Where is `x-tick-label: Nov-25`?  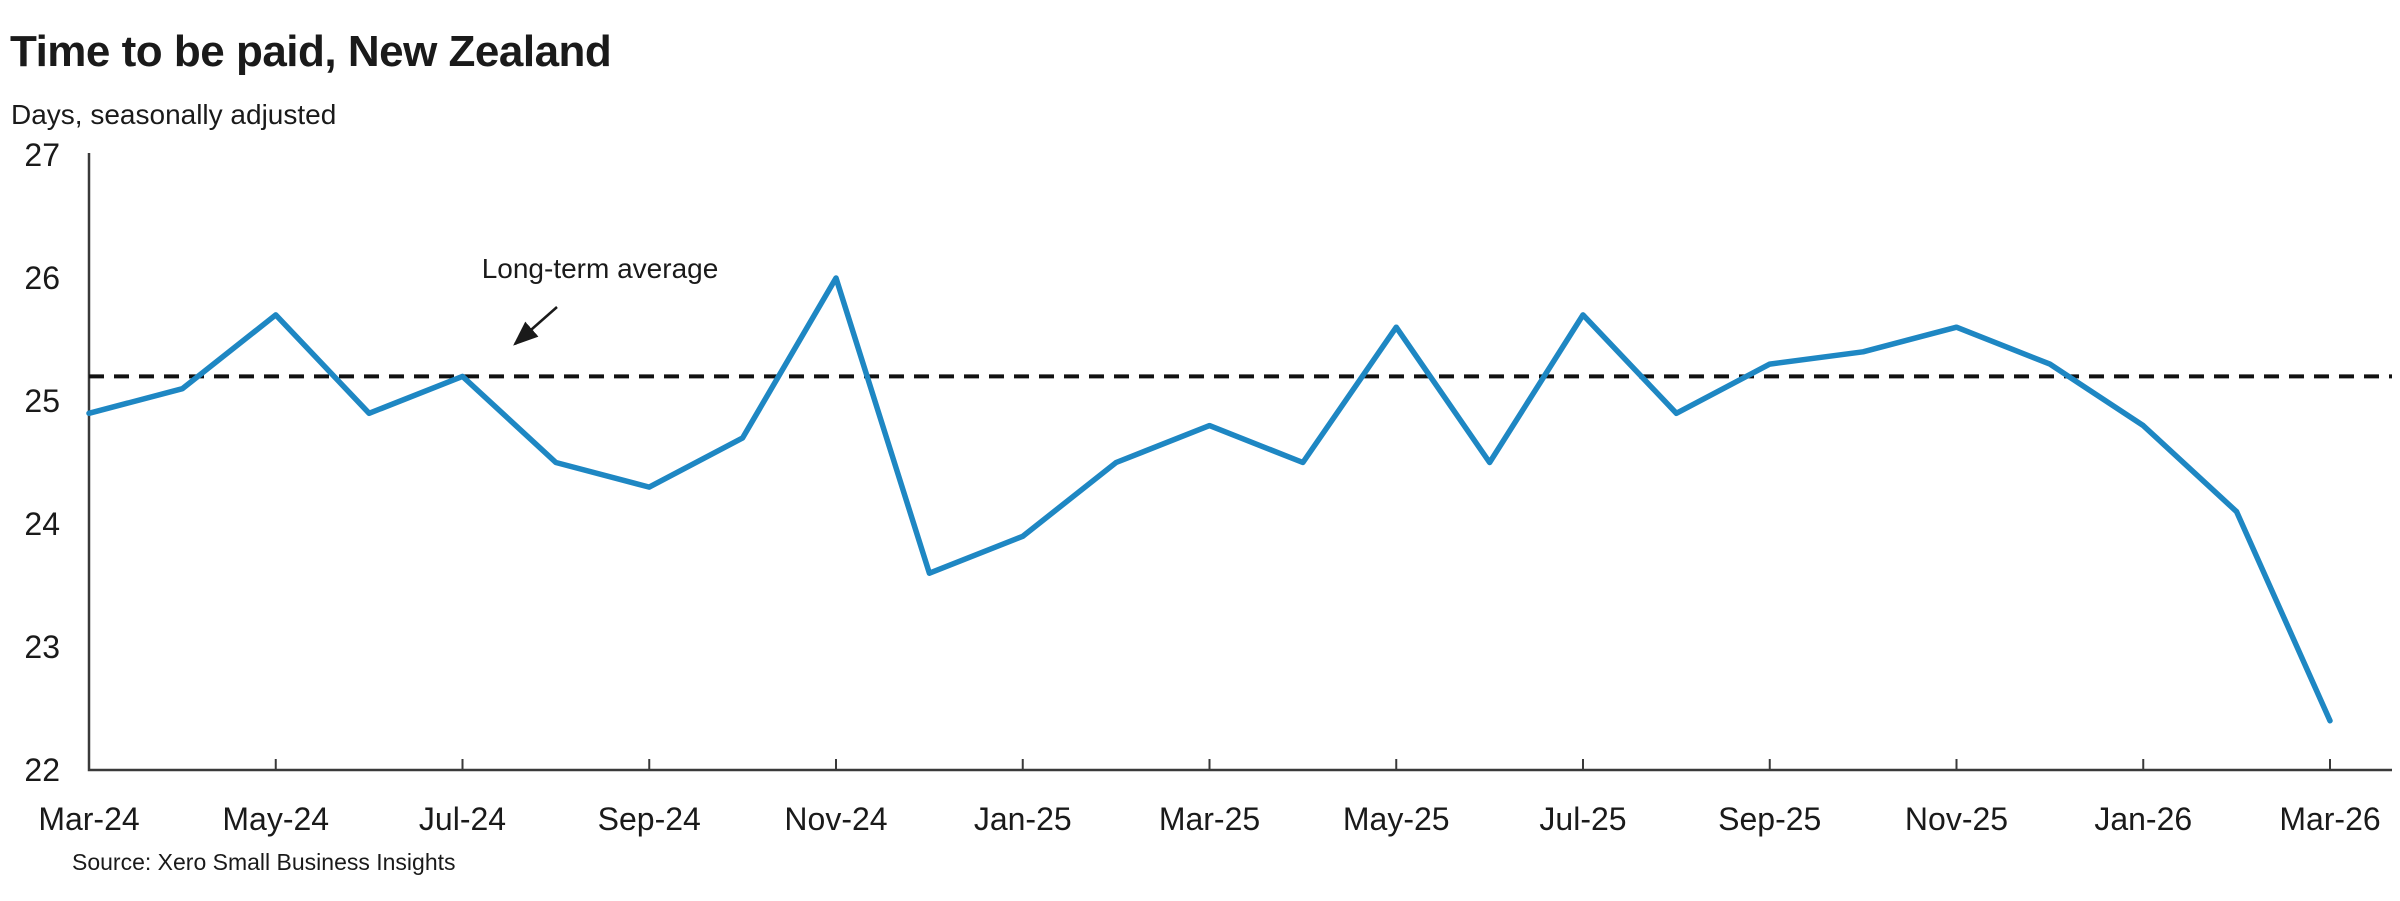 x-tick-label: Nov-25 is located at coordinates (1956, 819).